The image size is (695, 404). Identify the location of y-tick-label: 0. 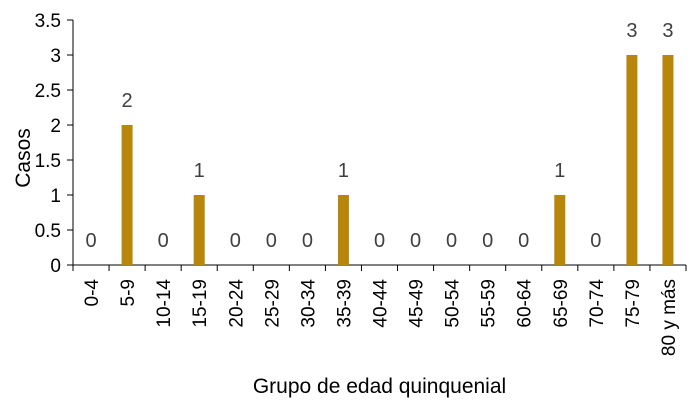
(55, 266).